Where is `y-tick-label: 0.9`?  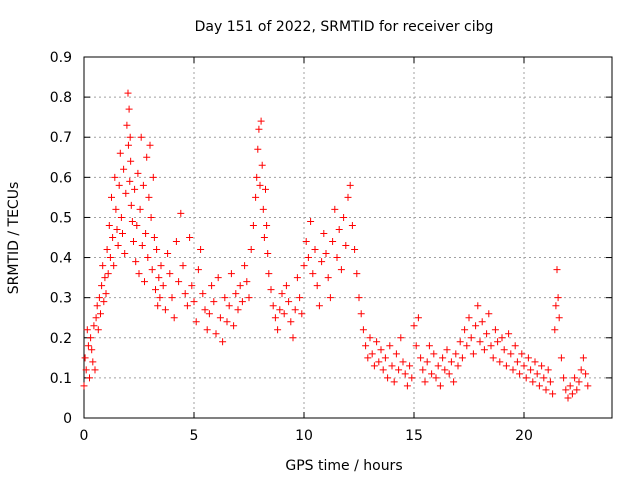
y-tick-label: 0.9 is located at coordinates (61, 58).